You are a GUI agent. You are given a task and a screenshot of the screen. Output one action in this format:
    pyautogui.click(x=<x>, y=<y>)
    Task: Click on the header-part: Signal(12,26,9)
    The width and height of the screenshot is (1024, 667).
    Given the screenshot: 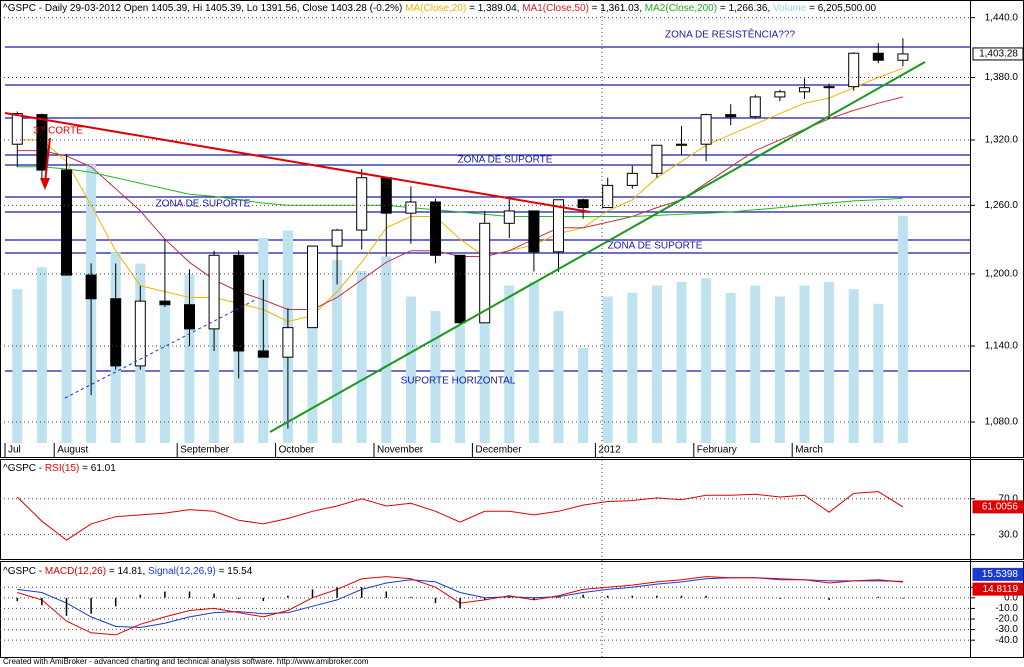 What is the action you would take?
    pyautogui.click(x=182, y=571)
    